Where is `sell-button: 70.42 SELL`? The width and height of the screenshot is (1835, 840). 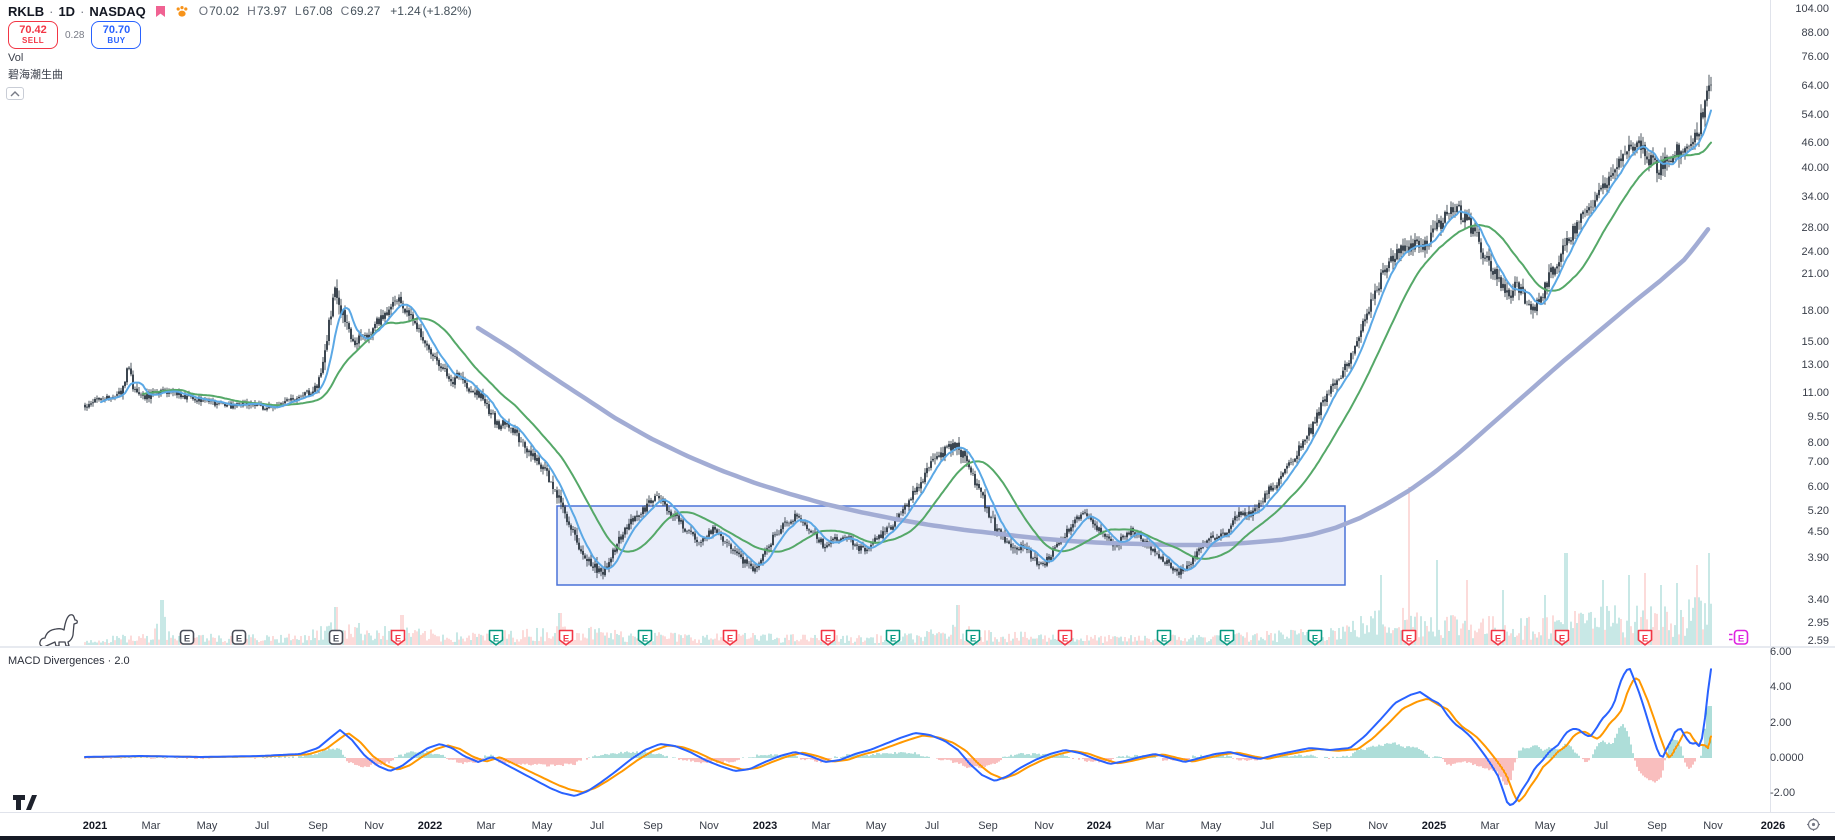 sell-button: 70.42 SELL is located at coordinates (33, 35).